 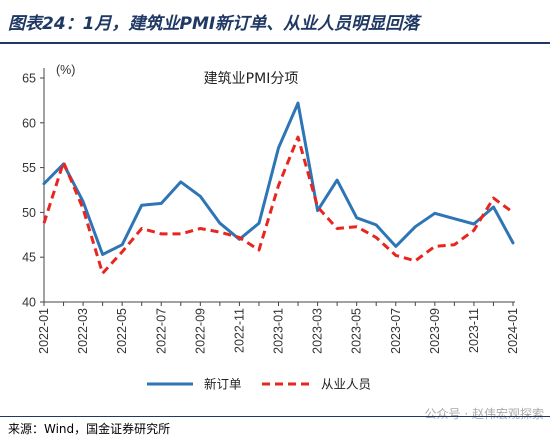 I want to click on y-tick-label: 65, so click(x=29, y=79).